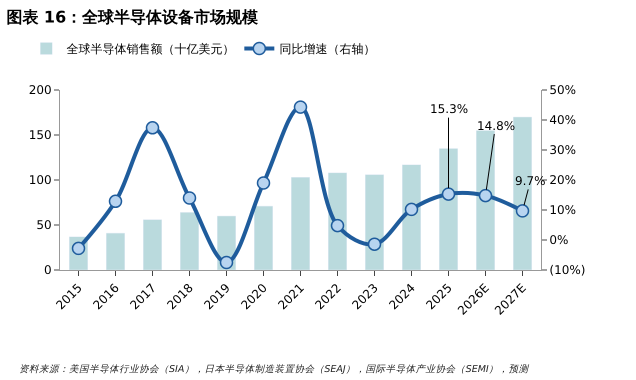 This screenshot has width=636, height=380. What do you see at coordinates (274, 369) in the screenshot?
I see `text: 资料来源：美国半导体行业协会（SIA），日本半导体制造装置协会（SEAJ），国际半导体产业协会（SEMI），预测` at bounding box center [274, 369].